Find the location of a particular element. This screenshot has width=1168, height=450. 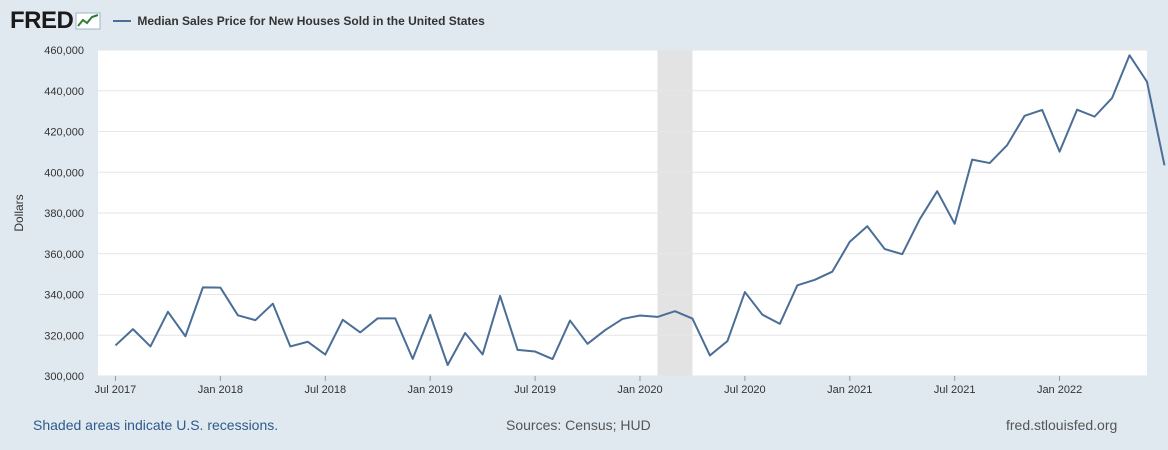

y-axis-label: Dollars is located at coordinates (19, 212).